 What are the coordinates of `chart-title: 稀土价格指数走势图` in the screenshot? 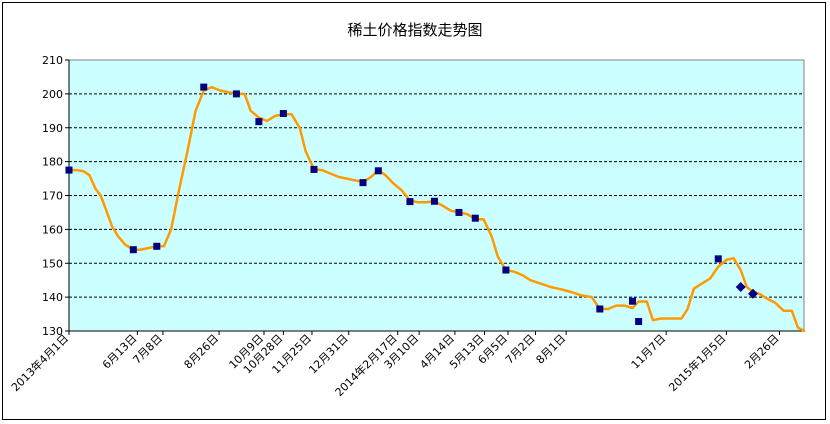 It's located at (414, 30).